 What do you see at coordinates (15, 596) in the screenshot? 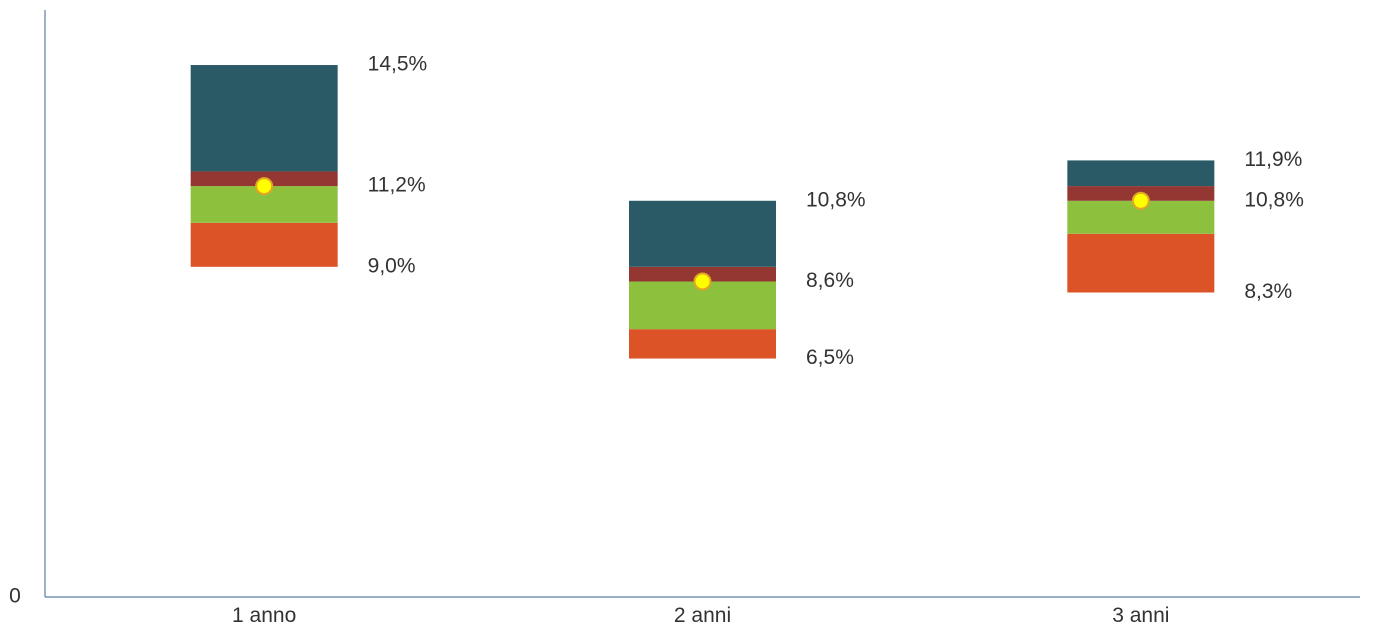
I see `y-tick-label: 0` at bounding box center [15, 596].